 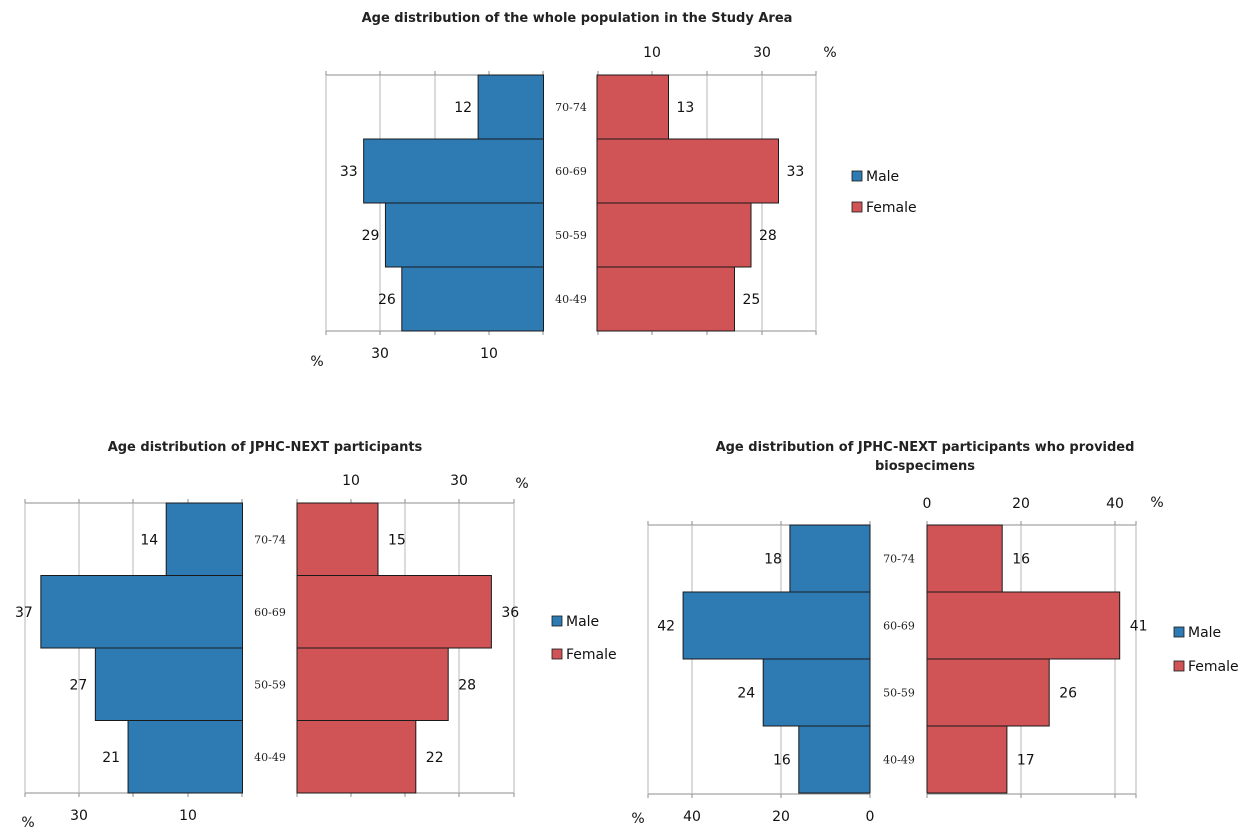 I want to click on male-value-label: 26, so click(x=387, y=300).